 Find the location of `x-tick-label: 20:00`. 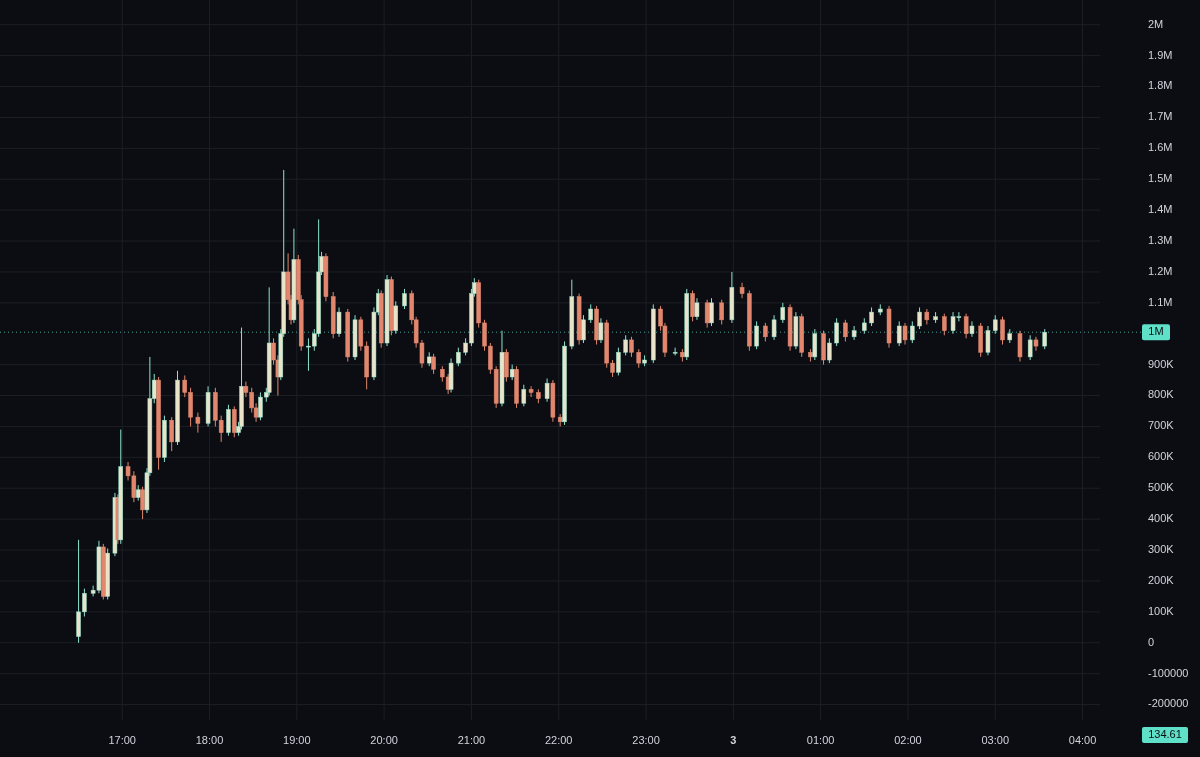

x-tick-label: 20:00 is located at coordinates (384, 740).